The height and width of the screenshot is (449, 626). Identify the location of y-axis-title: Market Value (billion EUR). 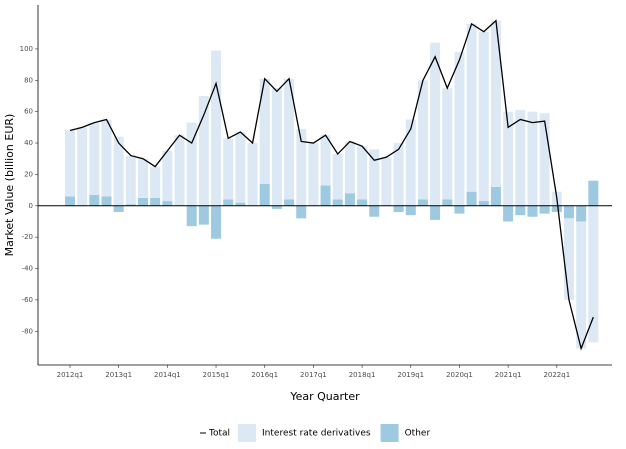
(9, 185).